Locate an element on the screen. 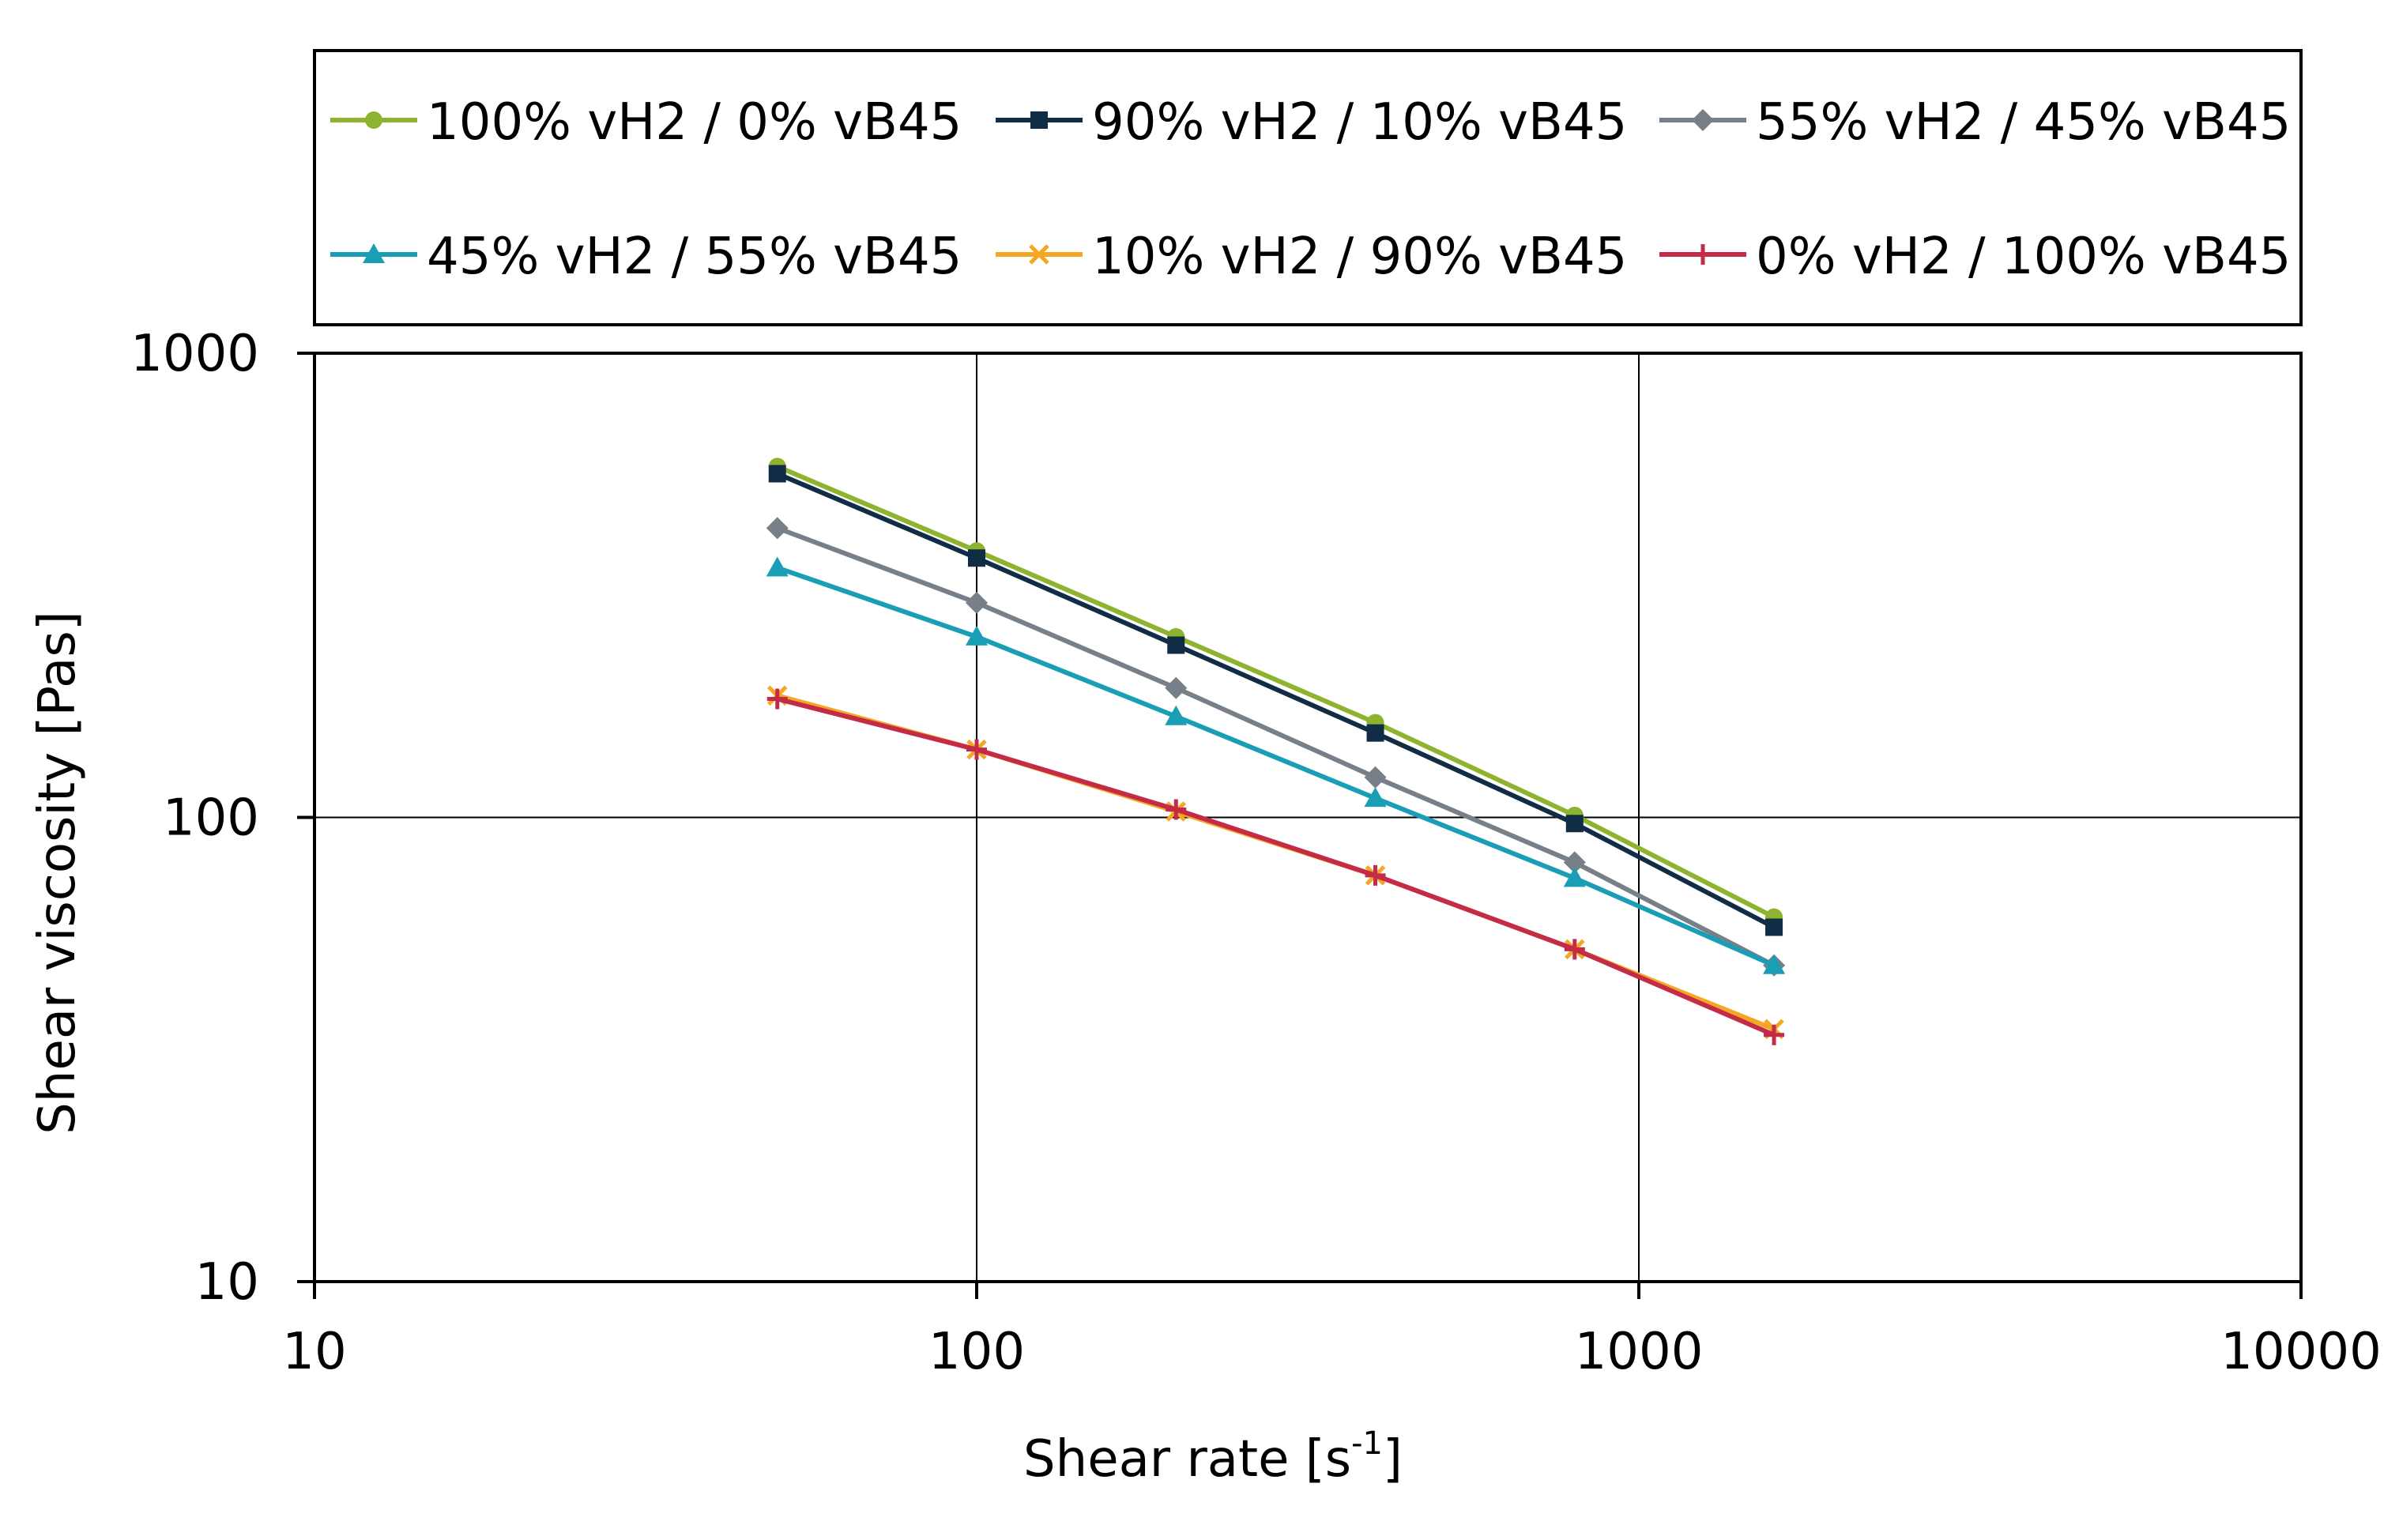 The height and width of the screenshot is (1540, 2399). legend-item: 90% vH2 / 10% vB45 is located at coordinates (1311, 122).